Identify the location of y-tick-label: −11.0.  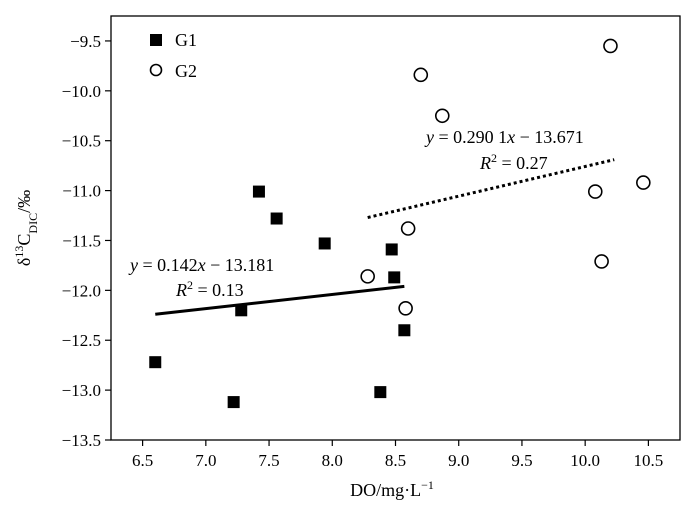
(81, 191).